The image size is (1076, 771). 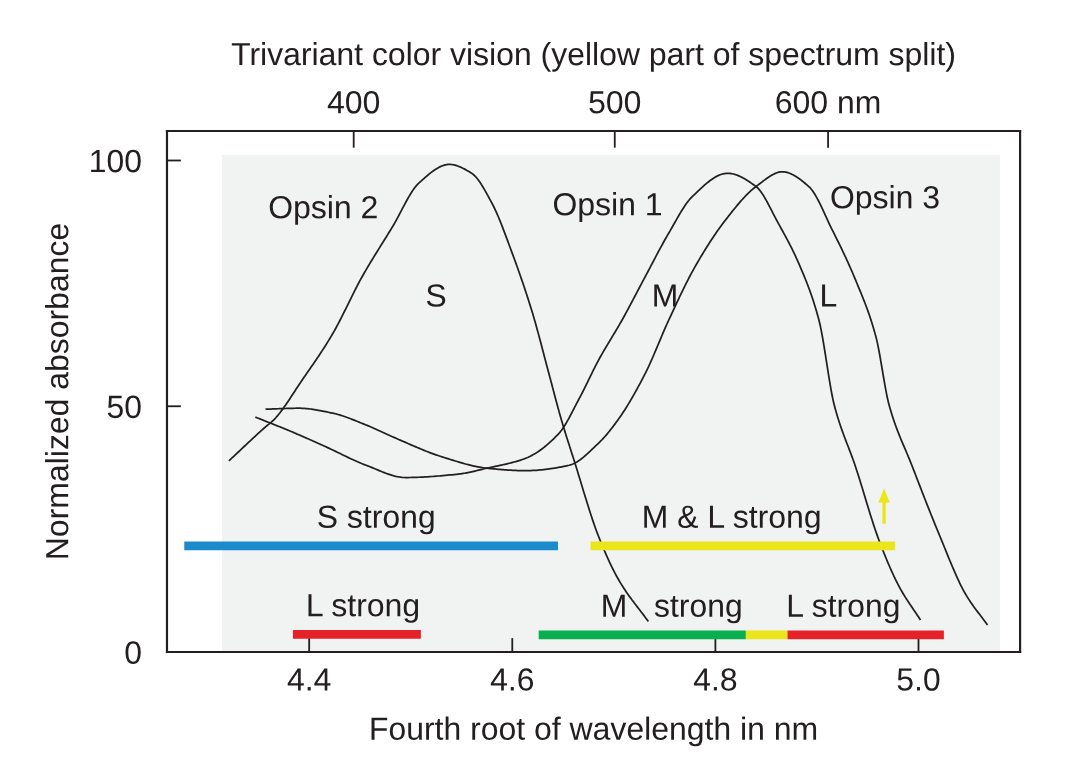 What do you see at coordinates (594, 731) in the screenshot?
I see `x-axis-title: Fourth root of wavelength in nm` at bounding box center [594, 731].